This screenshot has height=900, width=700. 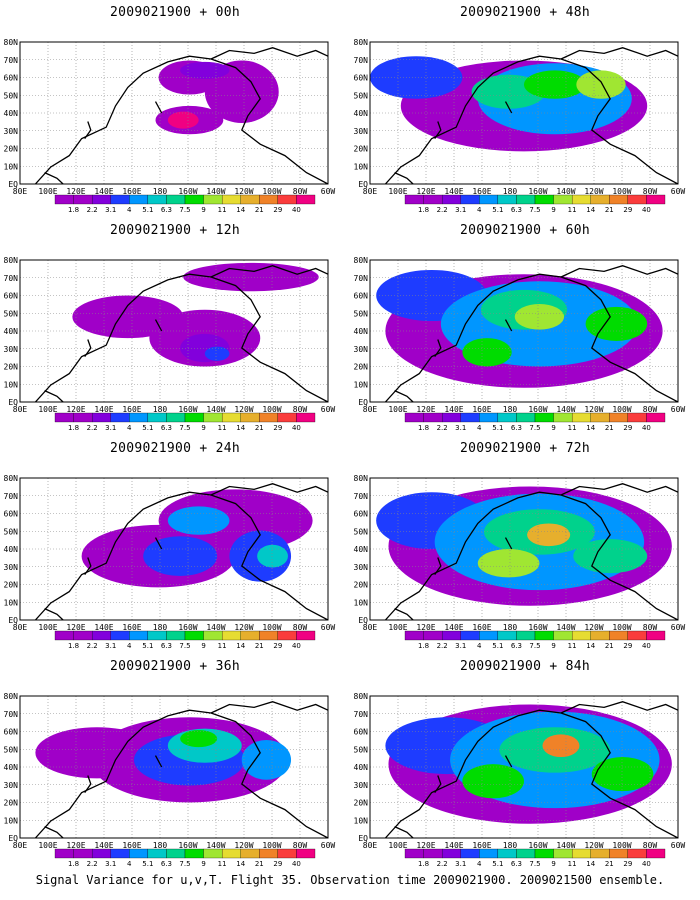 I want to click on longitude-label: 120W, so click(x=593, y=409).